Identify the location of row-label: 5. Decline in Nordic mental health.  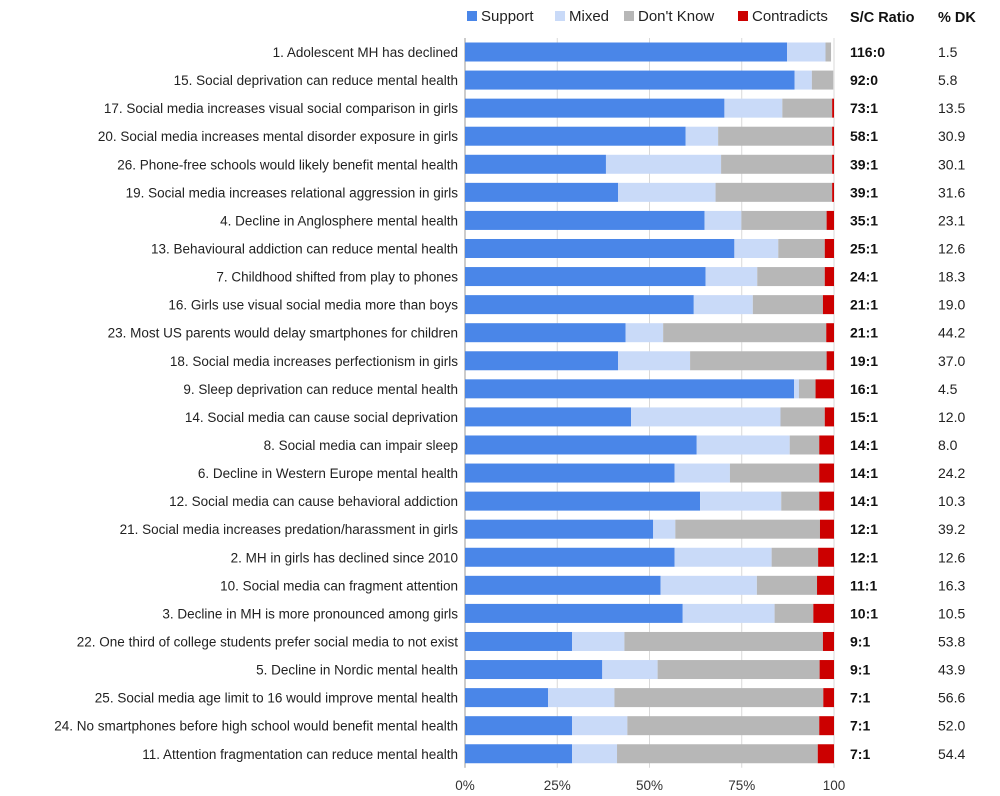
(357, 670).